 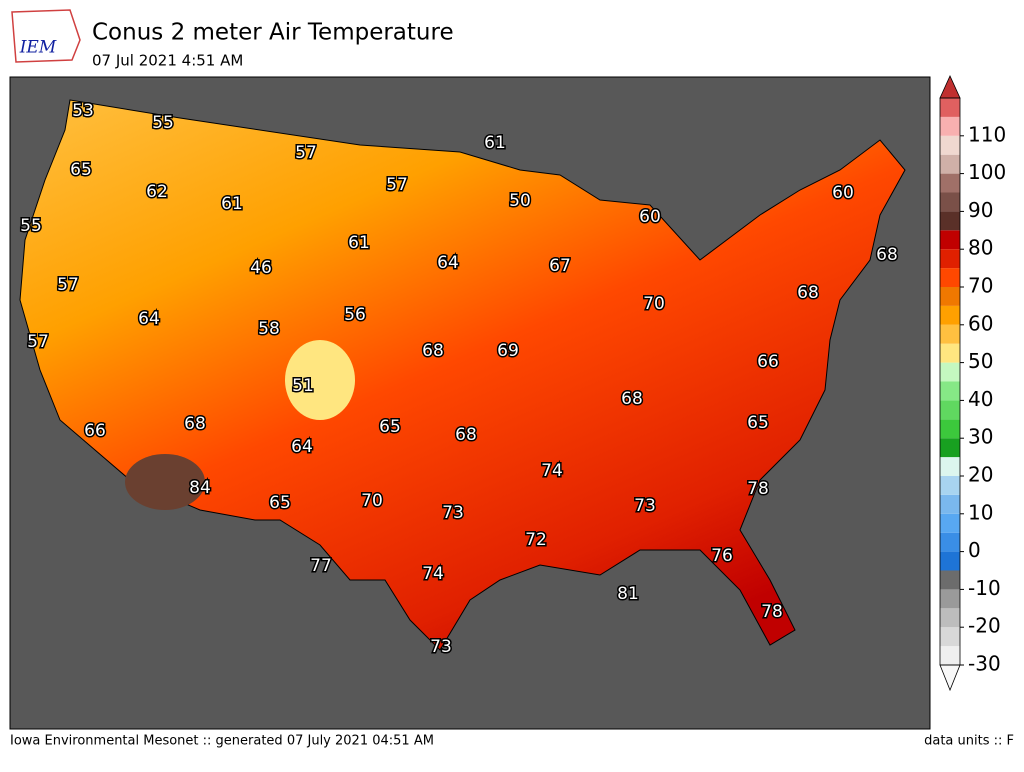 I want to click on colorbar-tick-label: -10, so click(x=984, y=588).